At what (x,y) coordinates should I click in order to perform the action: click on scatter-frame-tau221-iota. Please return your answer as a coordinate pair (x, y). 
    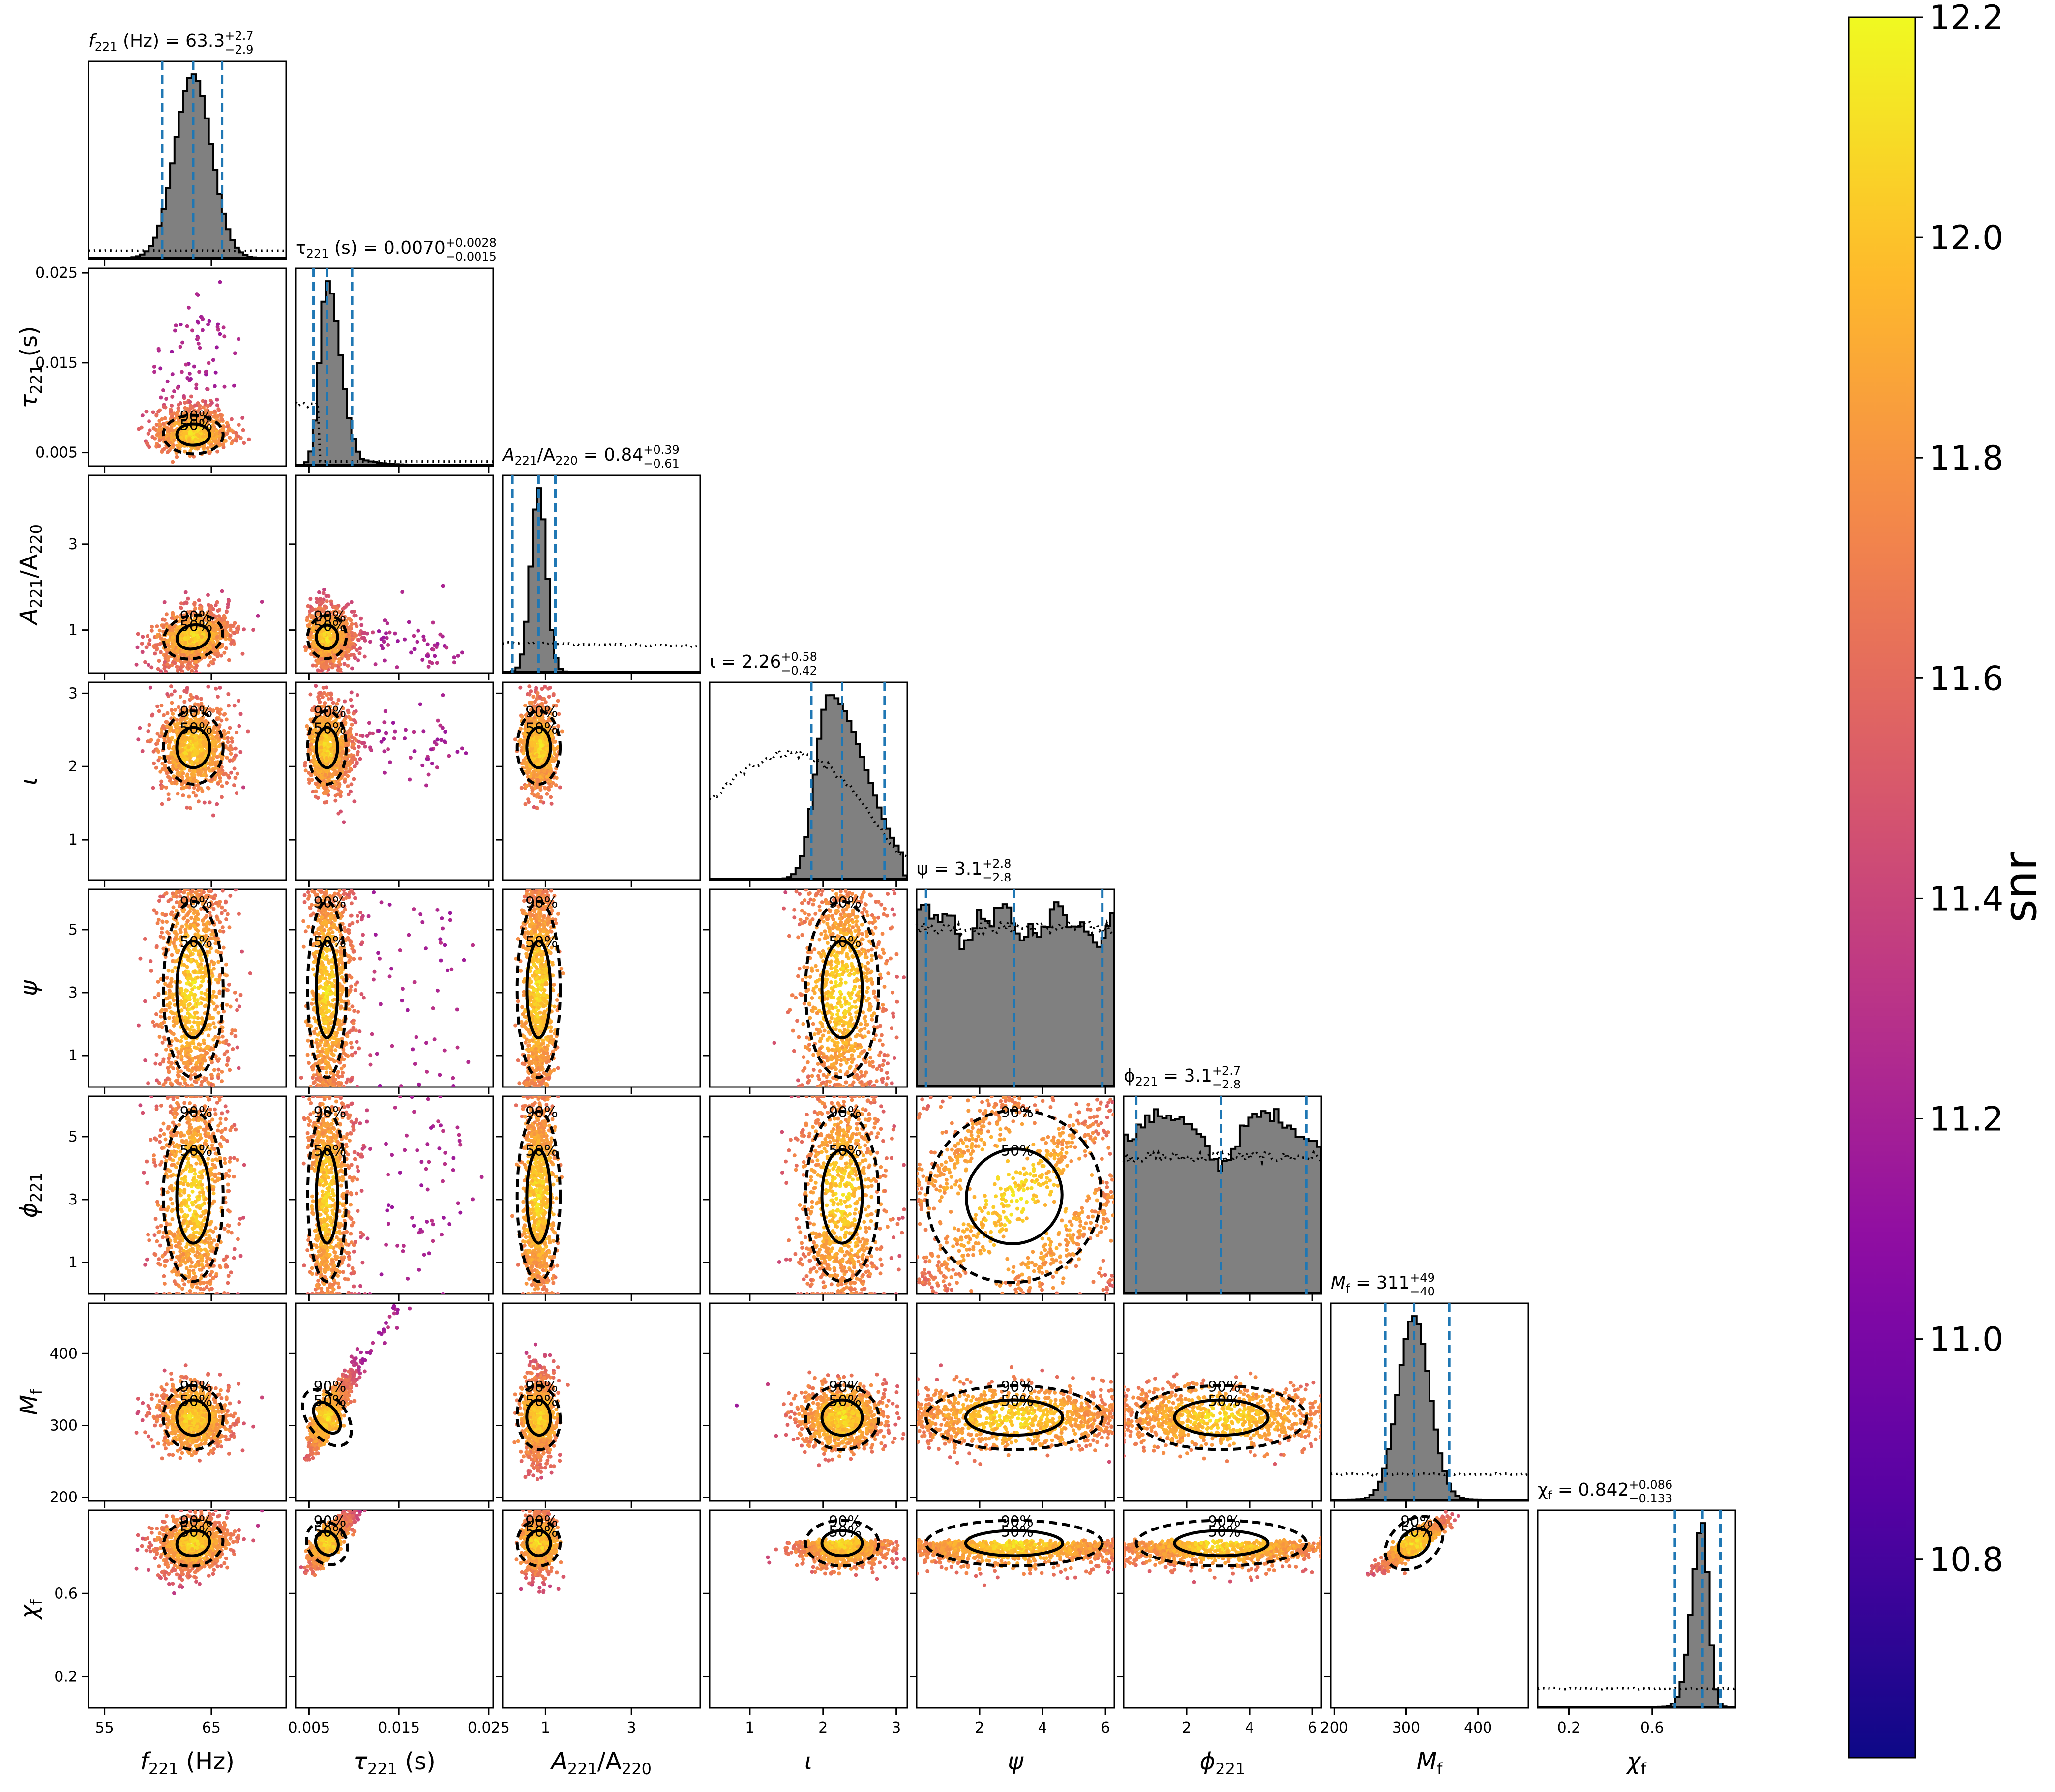
    Looking at the image, I should click on (394, 781).